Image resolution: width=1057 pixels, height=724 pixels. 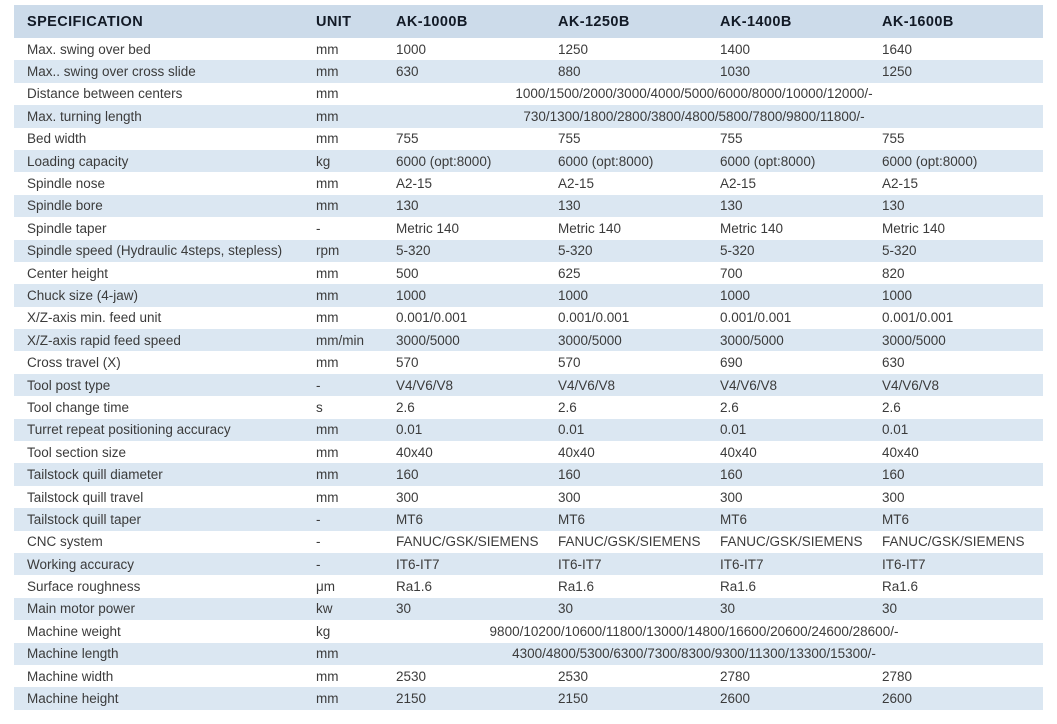 I want to click on spec-label: Spindle bore, so click(x=65, y=206).